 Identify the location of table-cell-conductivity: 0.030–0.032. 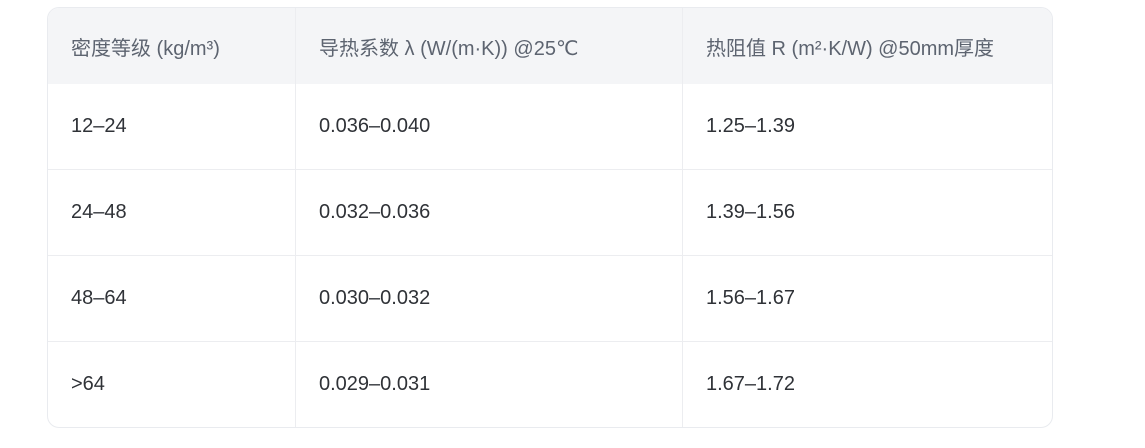
(489, 298).